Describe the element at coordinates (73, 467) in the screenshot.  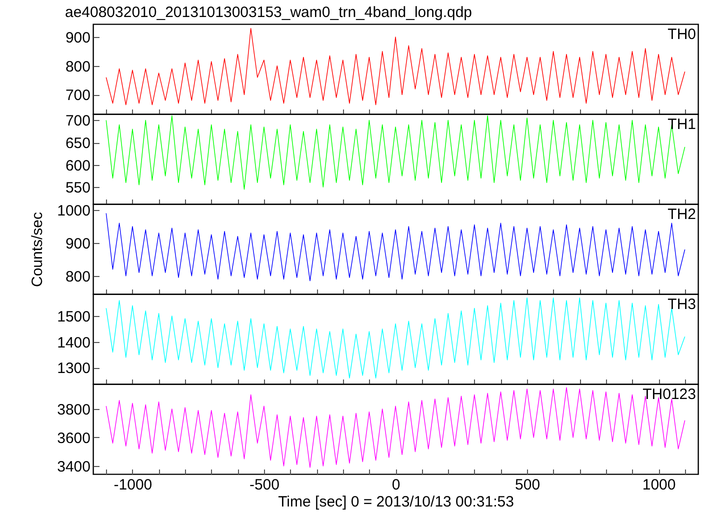
I see `y-tick-label: 3400` at that location.